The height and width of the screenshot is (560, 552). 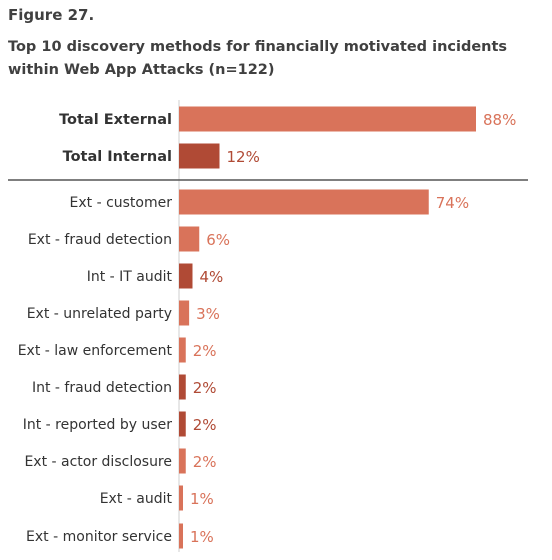 What do you see at coordinates (102, 388) in the screenshot?
I see `category-label-int-fraud-detection: Int - fraud detection` at bounding box center [102, 388].